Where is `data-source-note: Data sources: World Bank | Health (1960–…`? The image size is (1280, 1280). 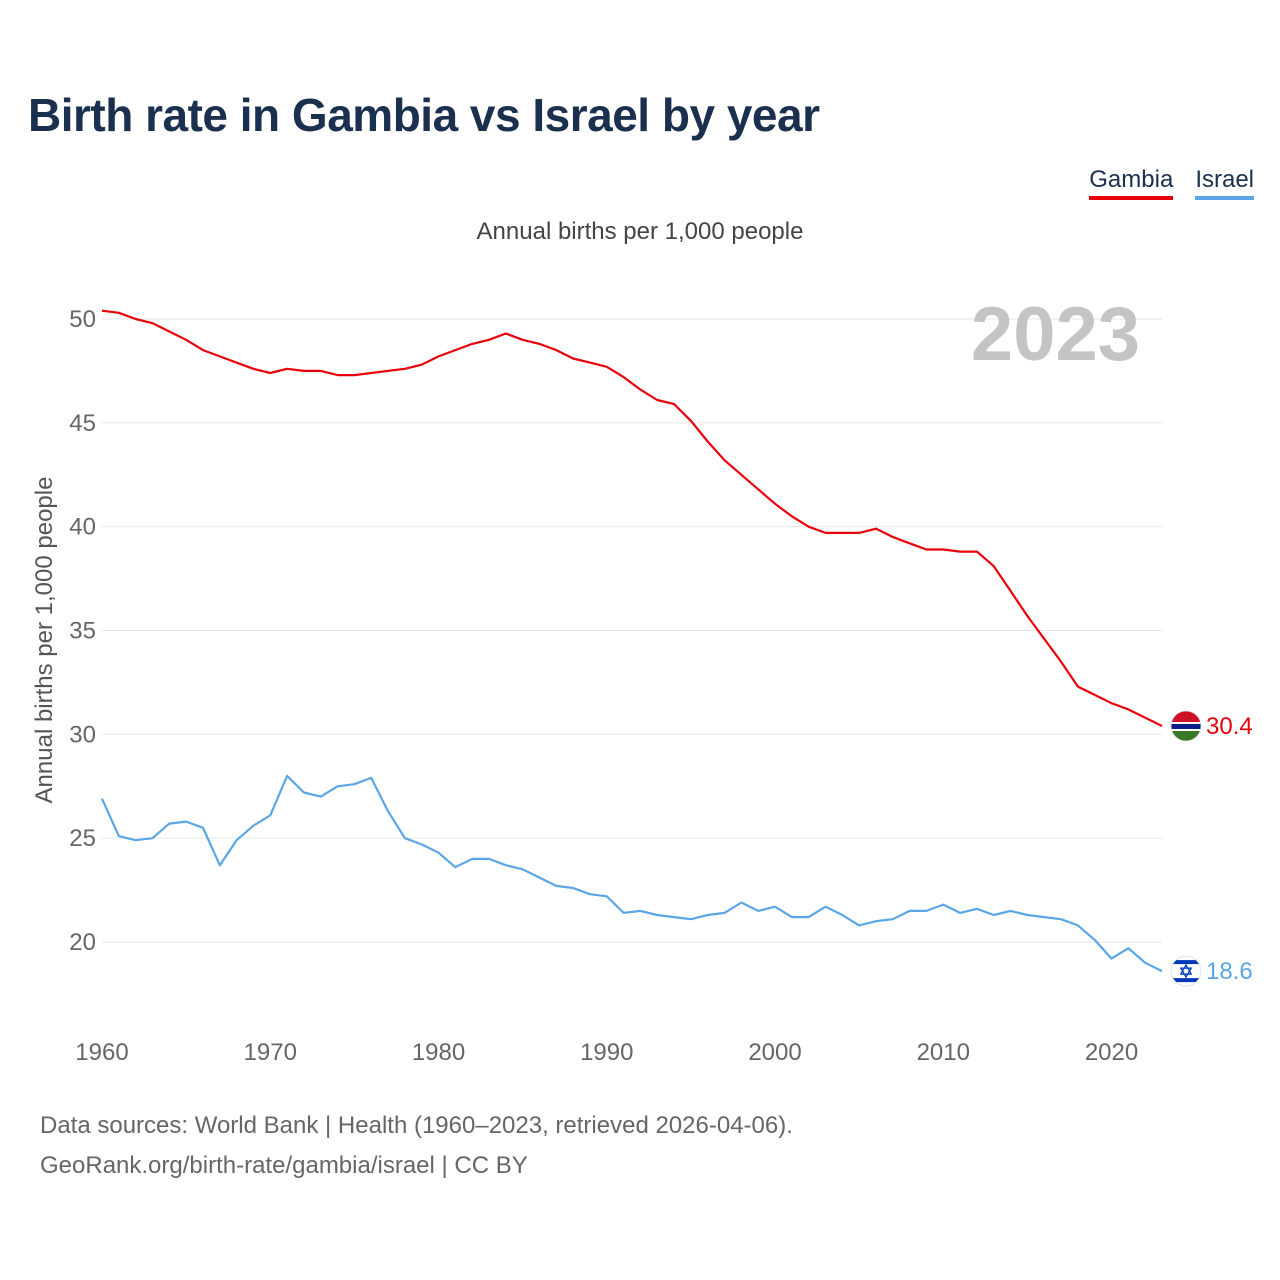
data-source-note: Data sources: World Bank | Health (1960–… is located at coordinates (416, 1125).